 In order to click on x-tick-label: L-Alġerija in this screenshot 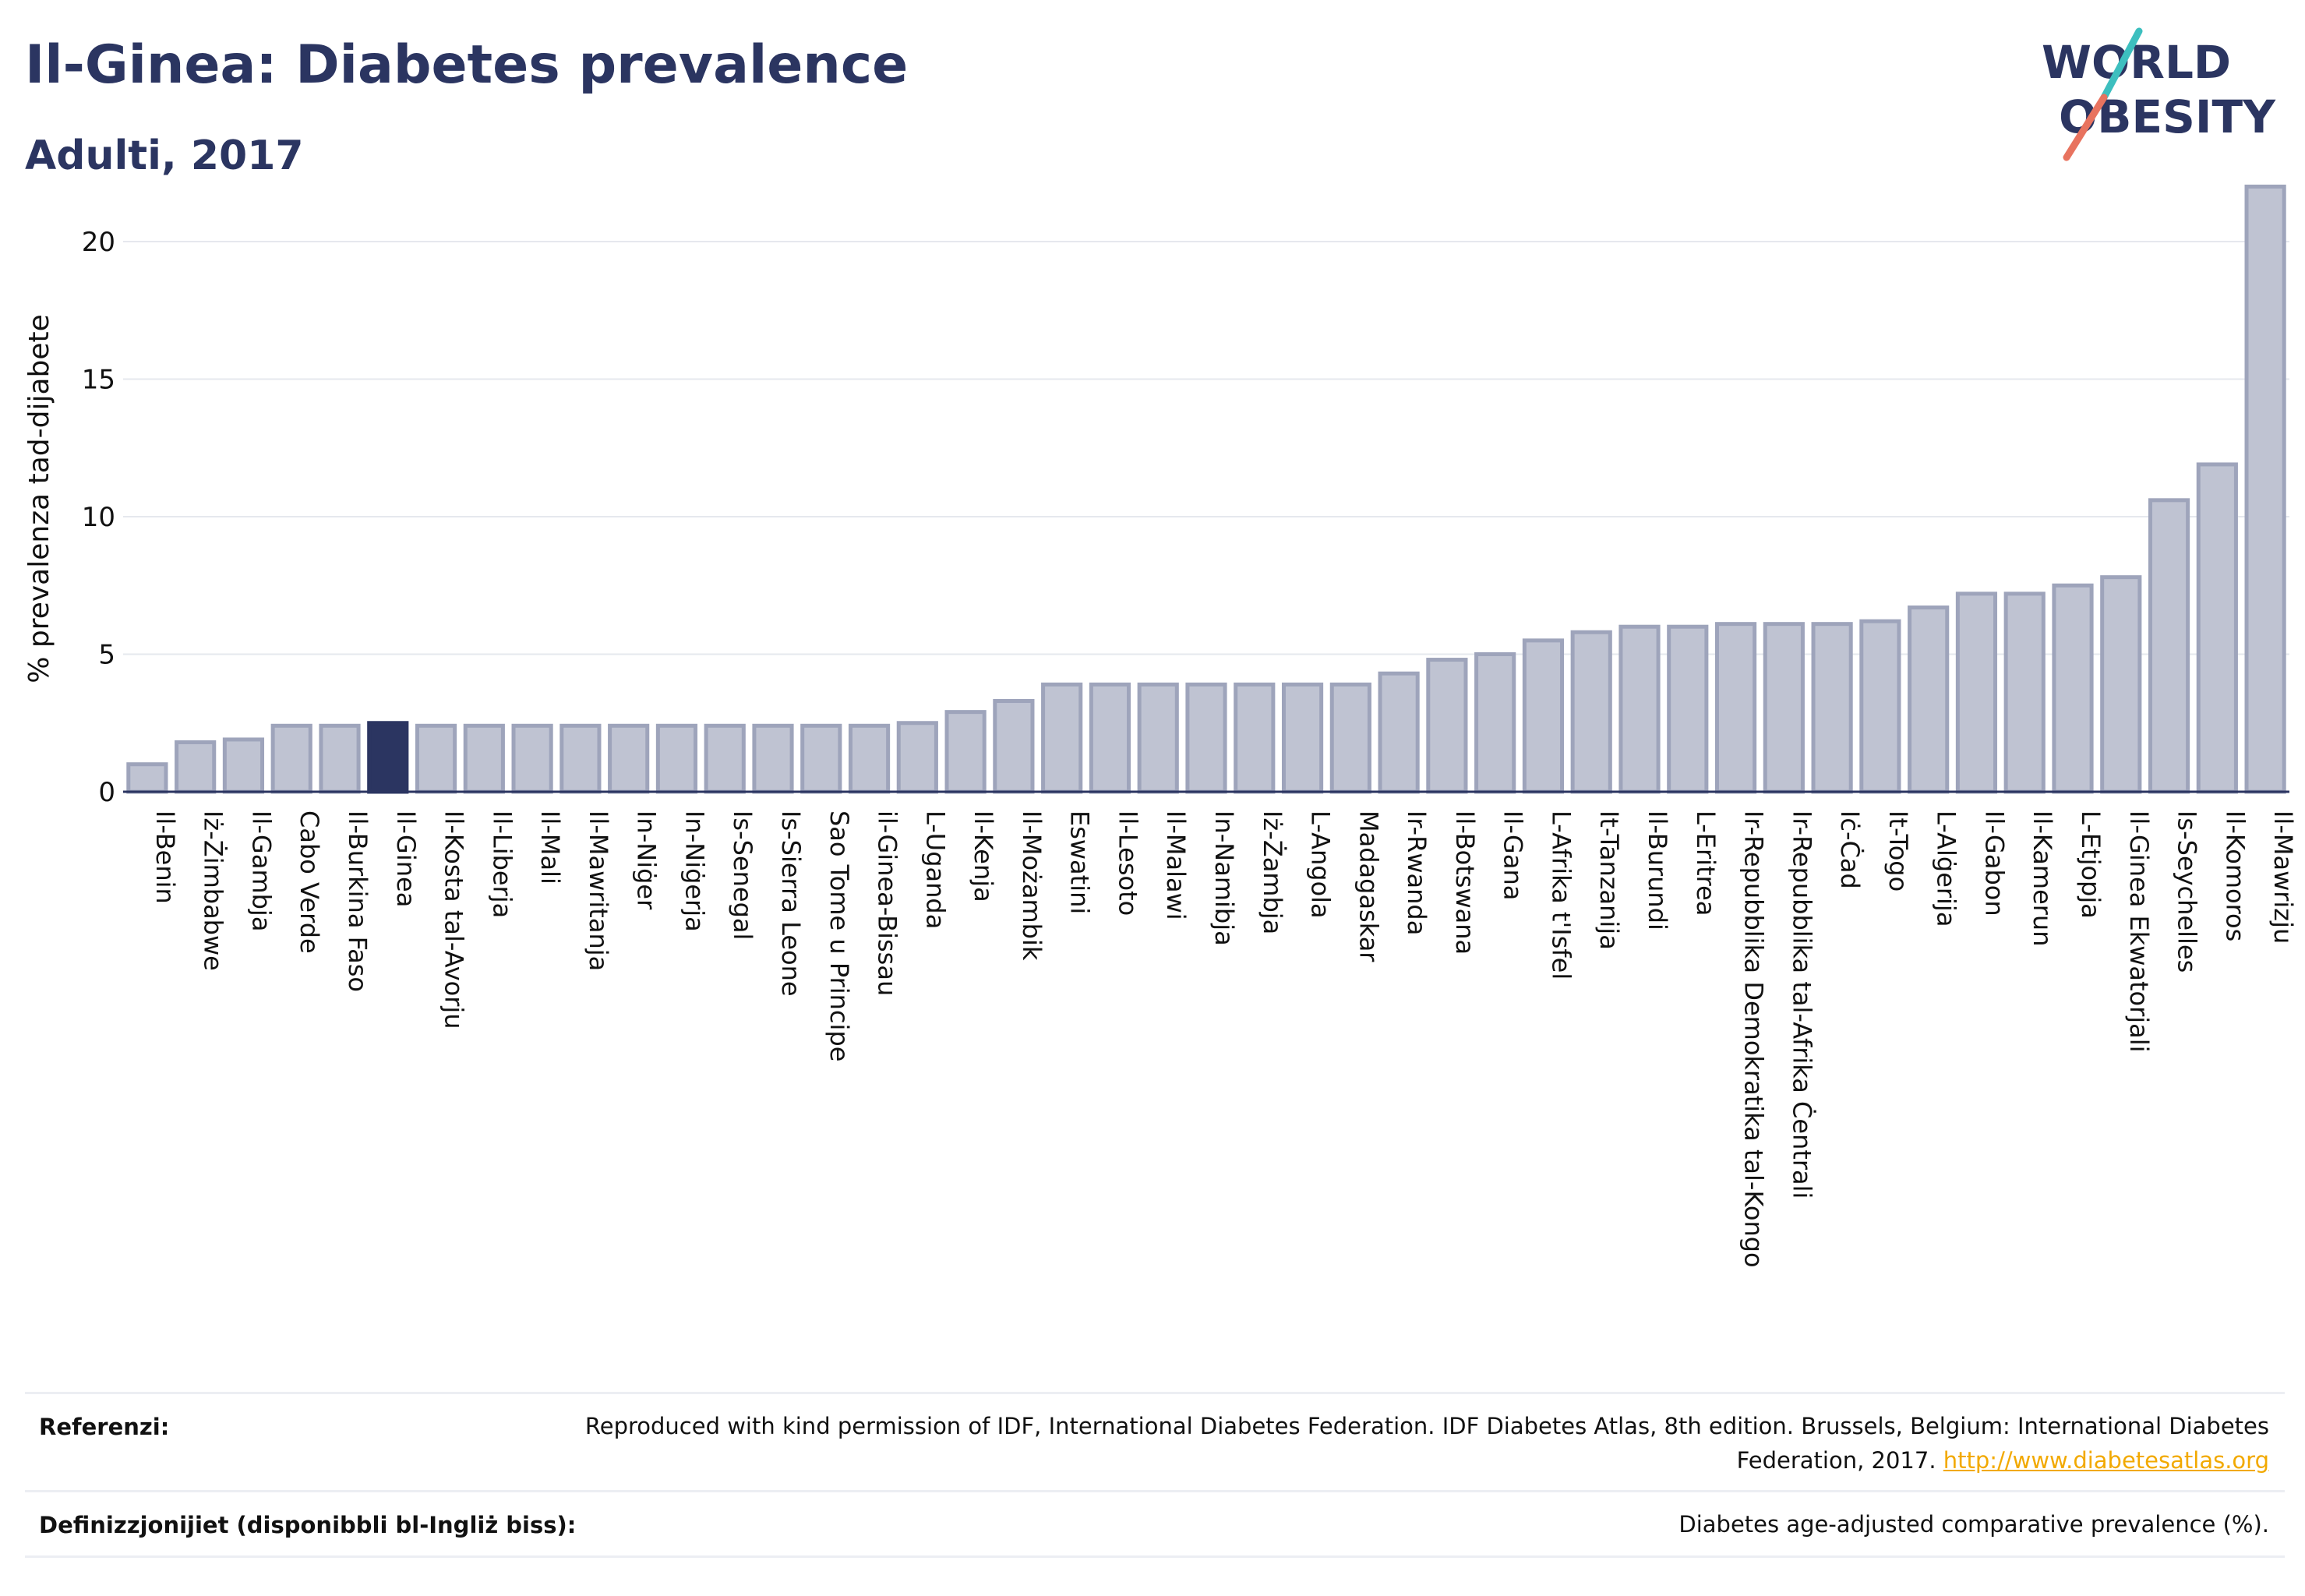, I will do `click(1946, 868)`.